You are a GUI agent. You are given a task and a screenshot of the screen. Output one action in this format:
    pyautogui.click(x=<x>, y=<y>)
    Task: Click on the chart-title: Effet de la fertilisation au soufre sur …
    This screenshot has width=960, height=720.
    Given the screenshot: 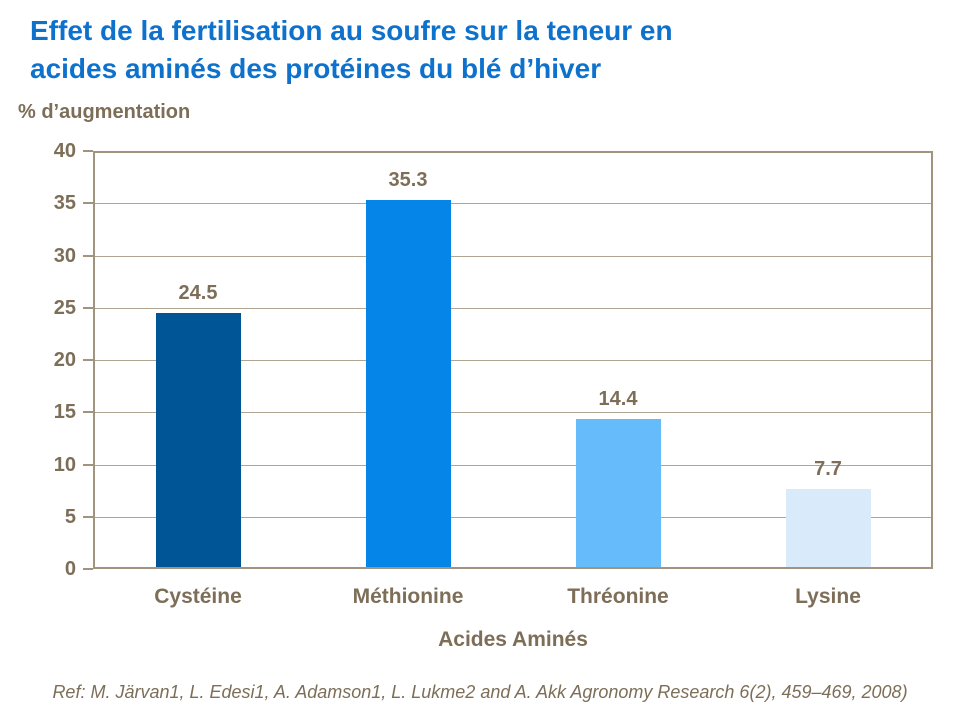 What is the action you would take?
    pyautogui.click(x=430, y=50)
    